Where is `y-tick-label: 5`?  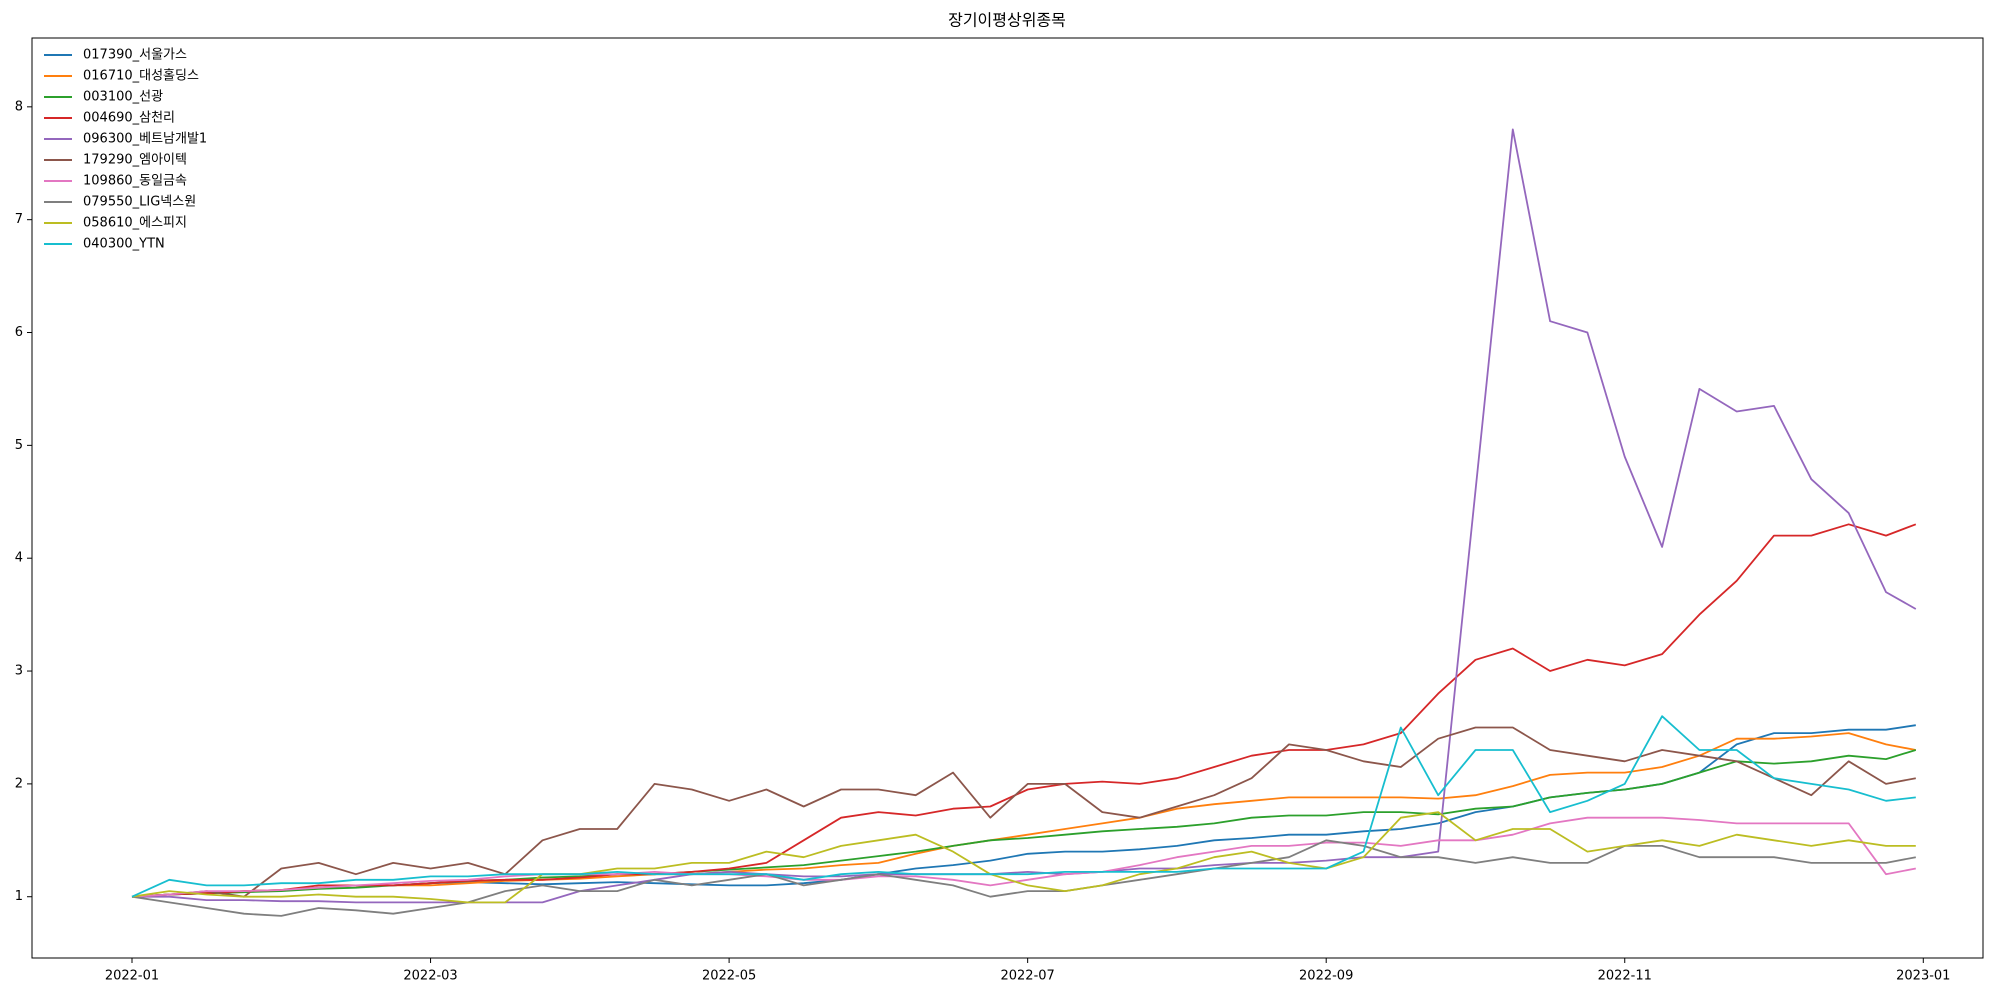
y-tick-label: 5 is located at coordinates (19, 445).